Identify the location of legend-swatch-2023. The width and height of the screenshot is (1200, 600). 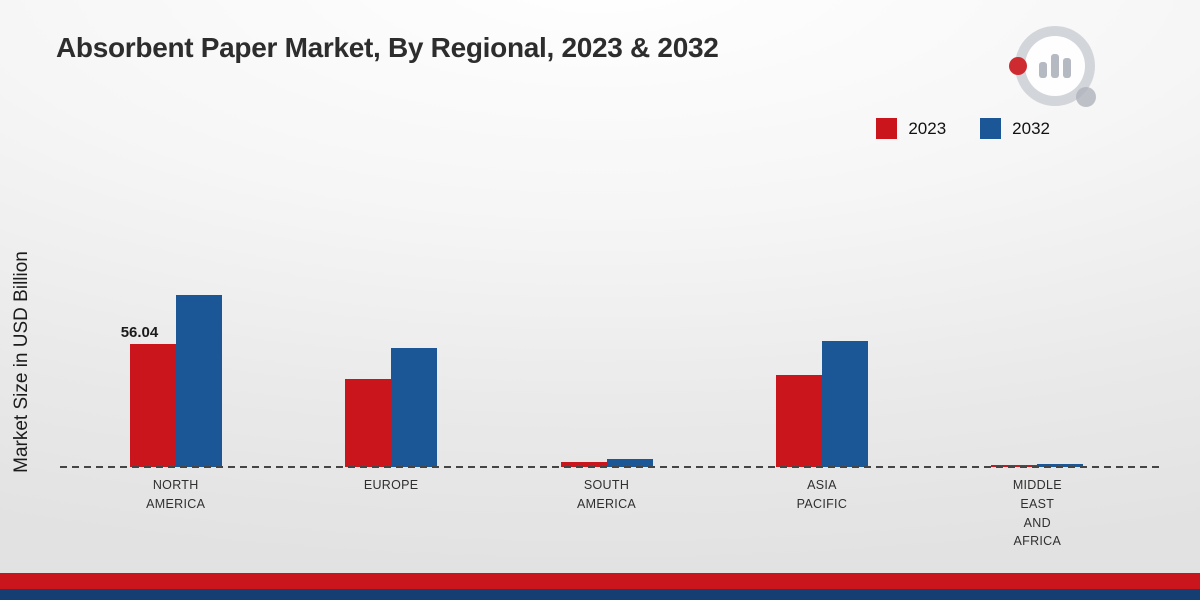
(887, 128).